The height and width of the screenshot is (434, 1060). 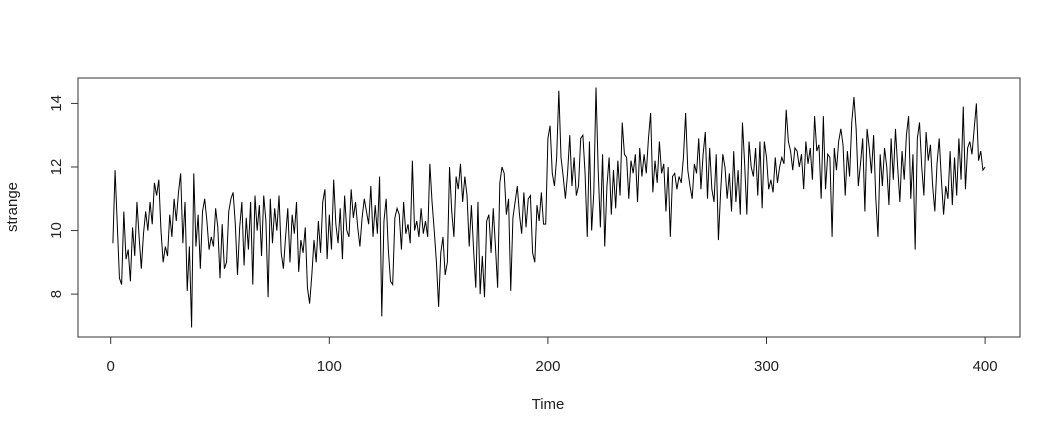 What do you see at coordinates (329, 366) in the screenshot?
I see `x-tick-label: 100` at bounding box center [329, 366].